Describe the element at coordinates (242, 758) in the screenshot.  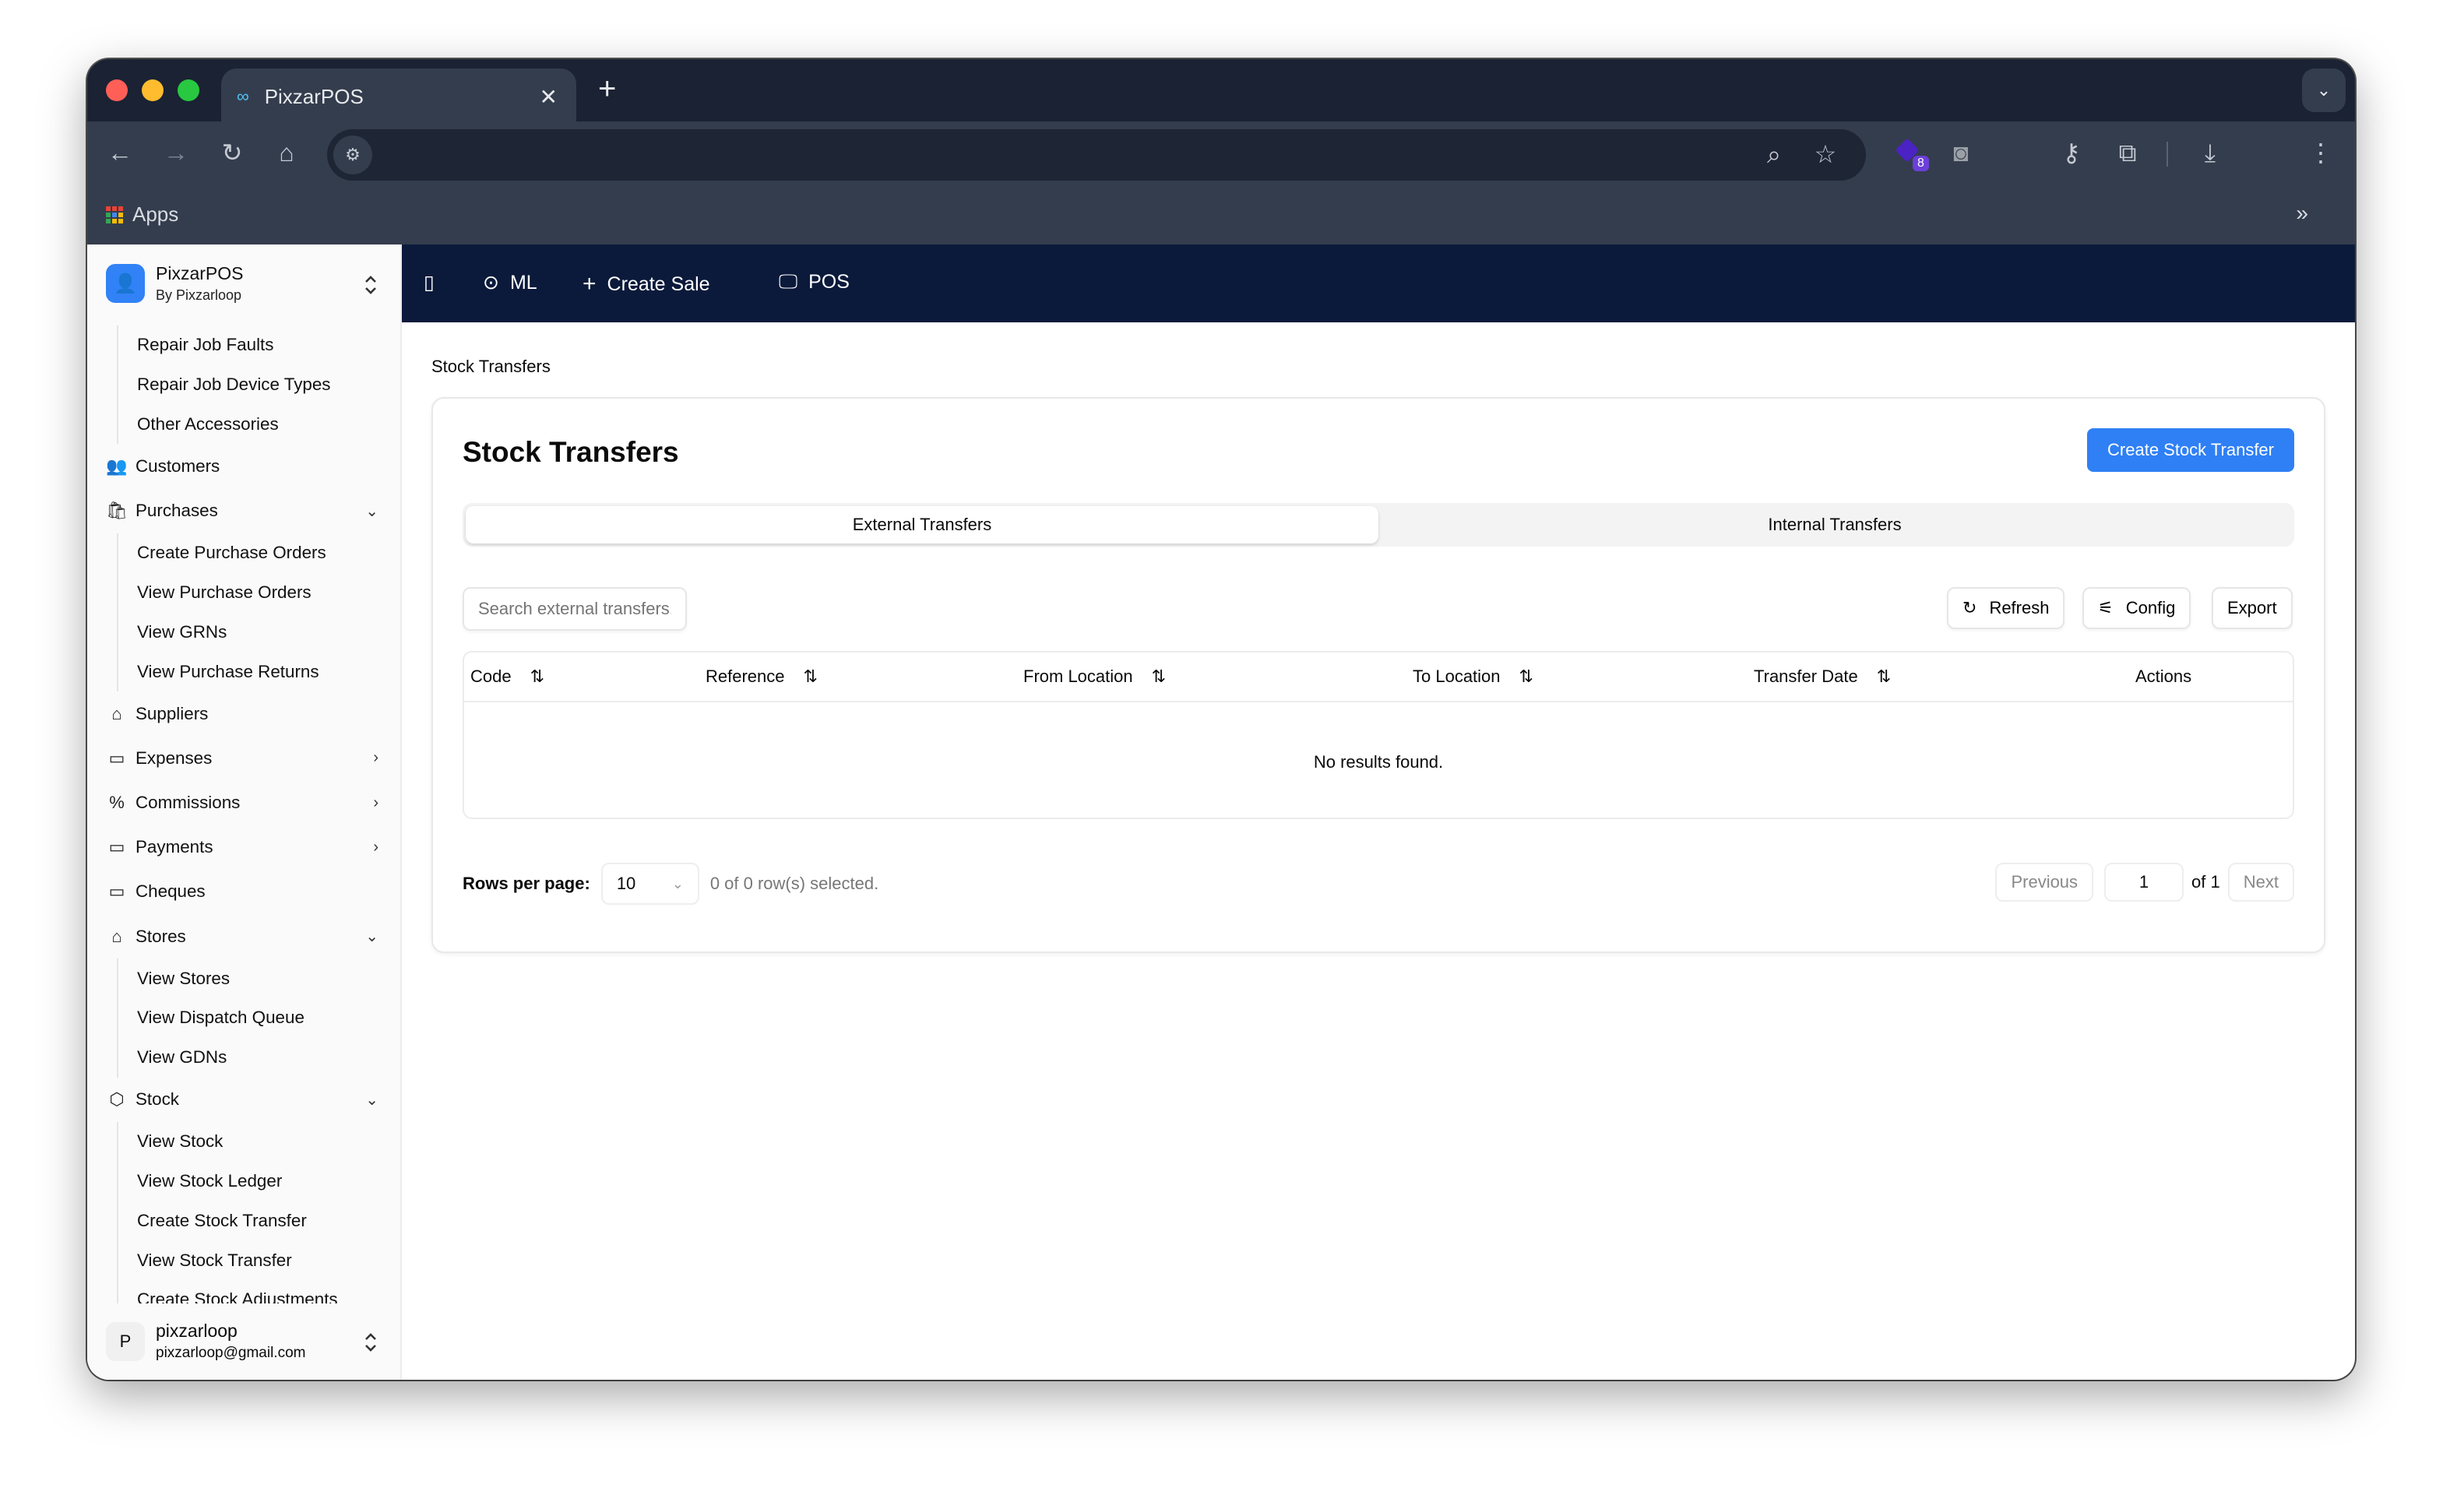
I see `sidebar-item-expenses: ▭ Expenses ›` at that location.